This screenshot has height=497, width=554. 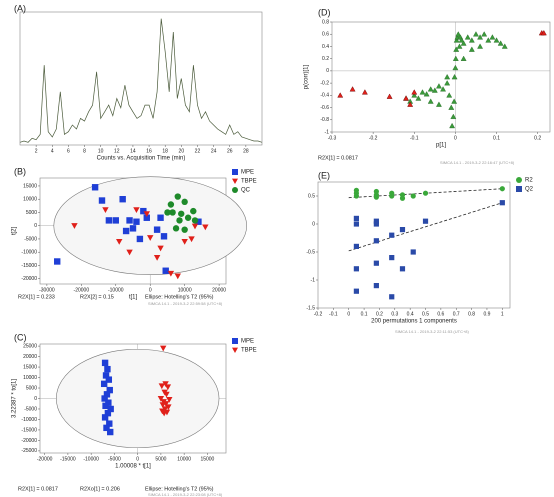 I want to click on x-tick-label: 12, so click(x=117, y=151).